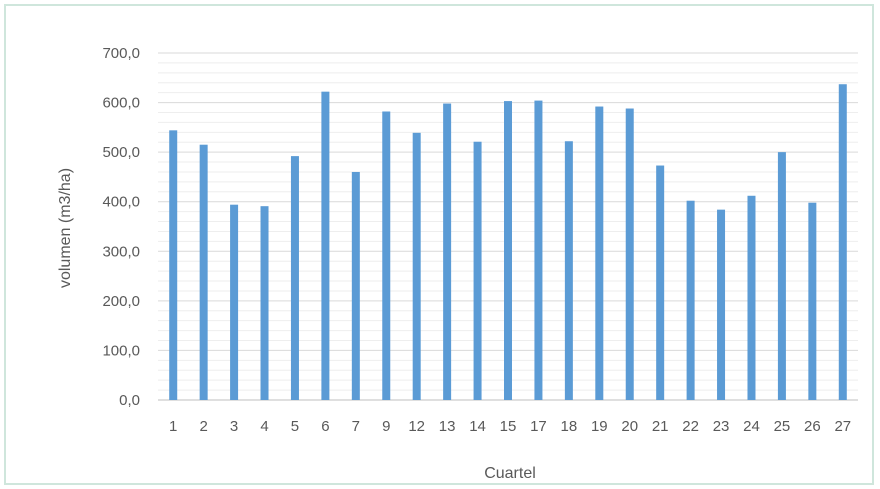 The width and height of the screenshot is (880, 489). Describe the element at coordinates (121, 152) in the screenshot. I see `y-tick-label: 500,0` at that location.